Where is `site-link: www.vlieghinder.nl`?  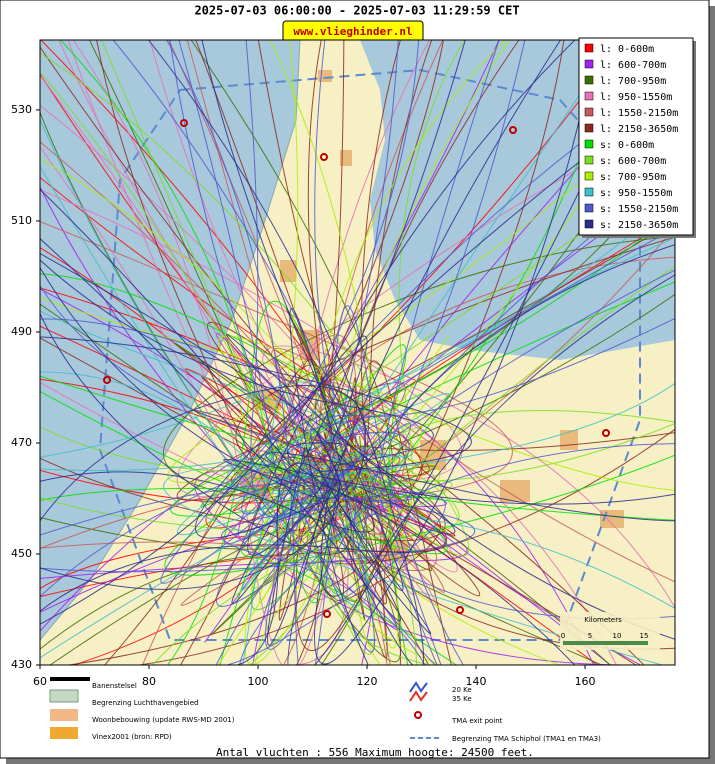 site-link: www.vlieghinder.nl is located at coordinates (352, 31).